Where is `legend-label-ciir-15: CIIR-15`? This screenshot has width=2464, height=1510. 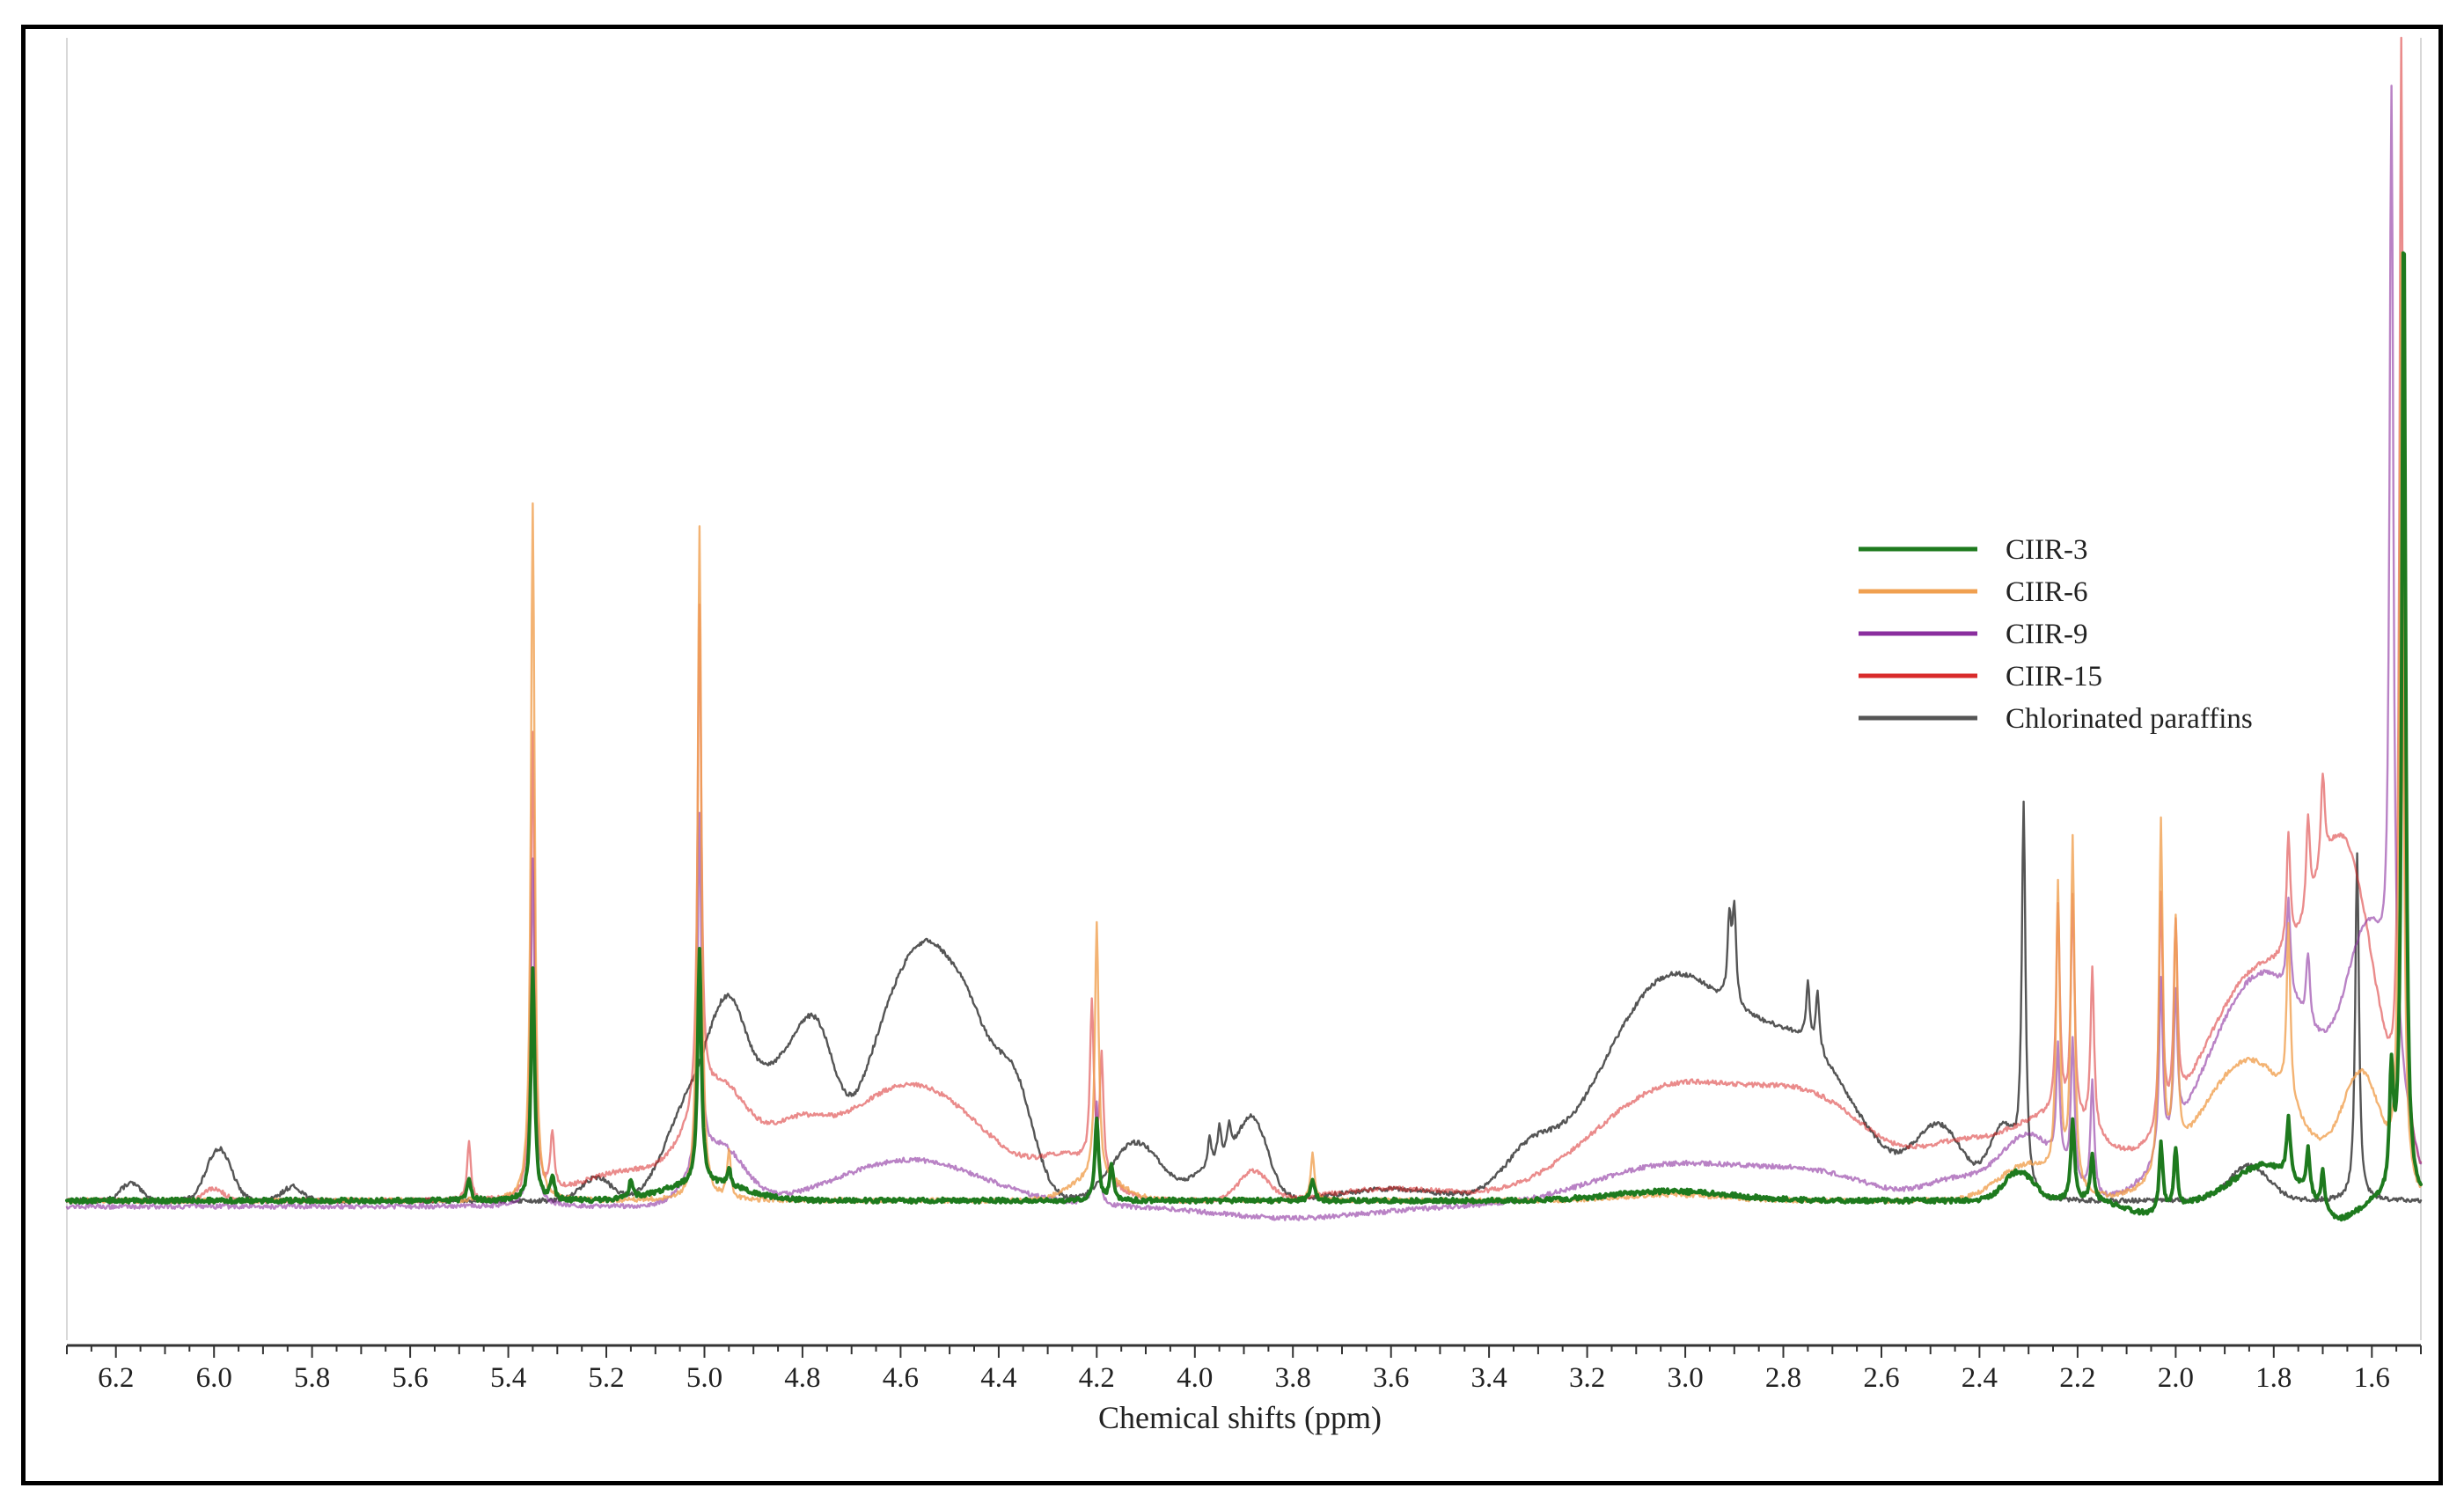
legend-label-ciir-15: CIIR-15 is located at coordinates (2054, 677).